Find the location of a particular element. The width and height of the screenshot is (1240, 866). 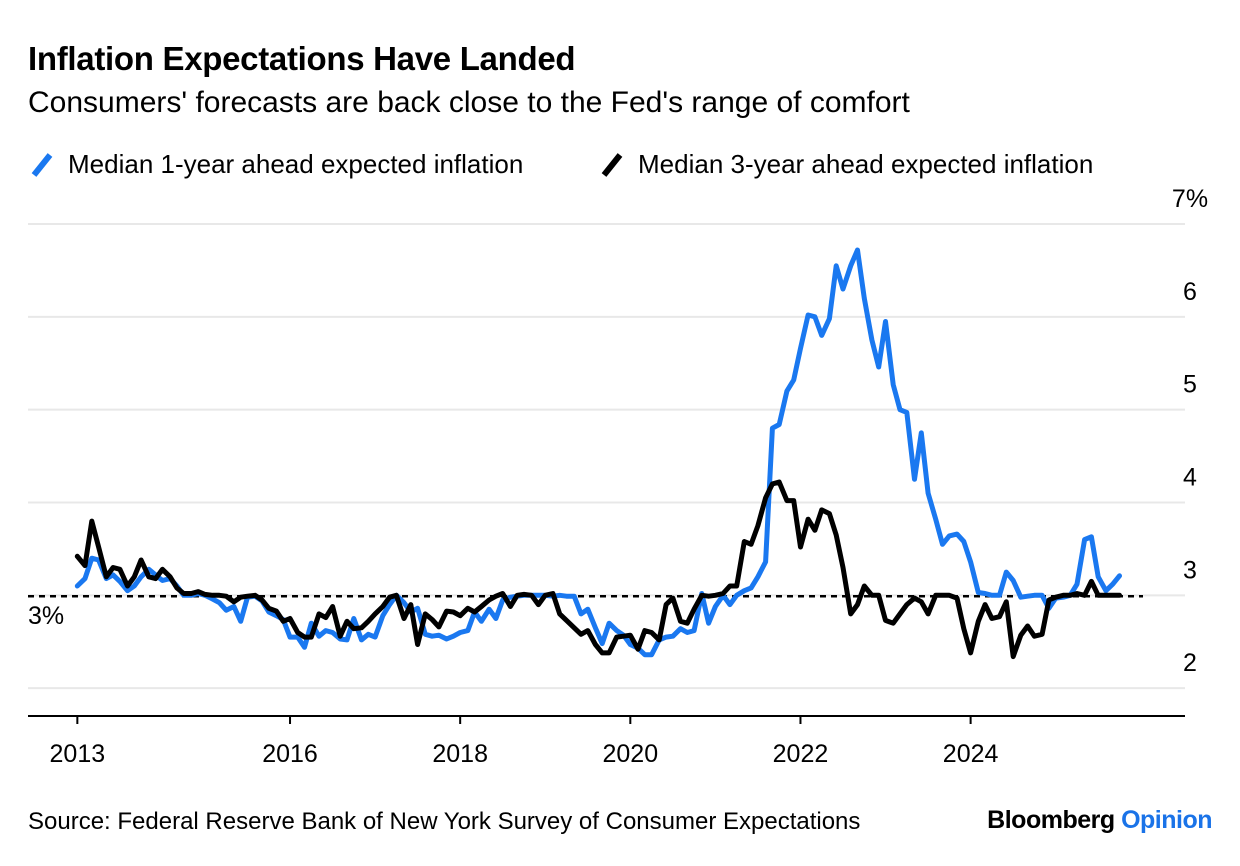

logo-word-opinion: Opinion is located at coordinates (1166, 820).